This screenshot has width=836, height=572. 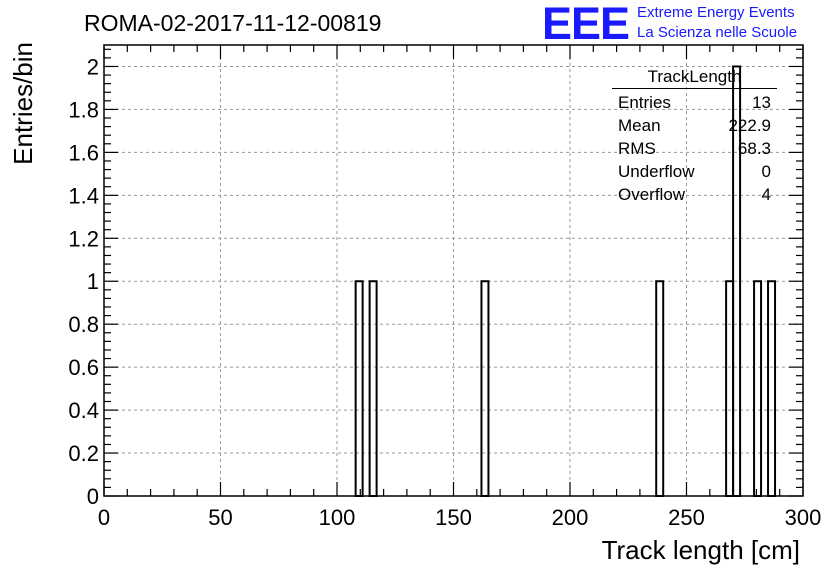 I want to click on stats-row: Overflow 4, so click(x=694, y=194).